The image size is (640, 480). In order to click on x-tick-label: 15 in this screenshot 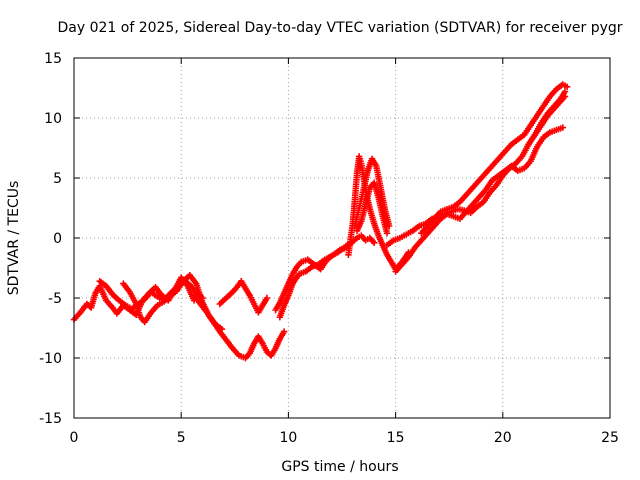, I will do `click(396, 438)`.